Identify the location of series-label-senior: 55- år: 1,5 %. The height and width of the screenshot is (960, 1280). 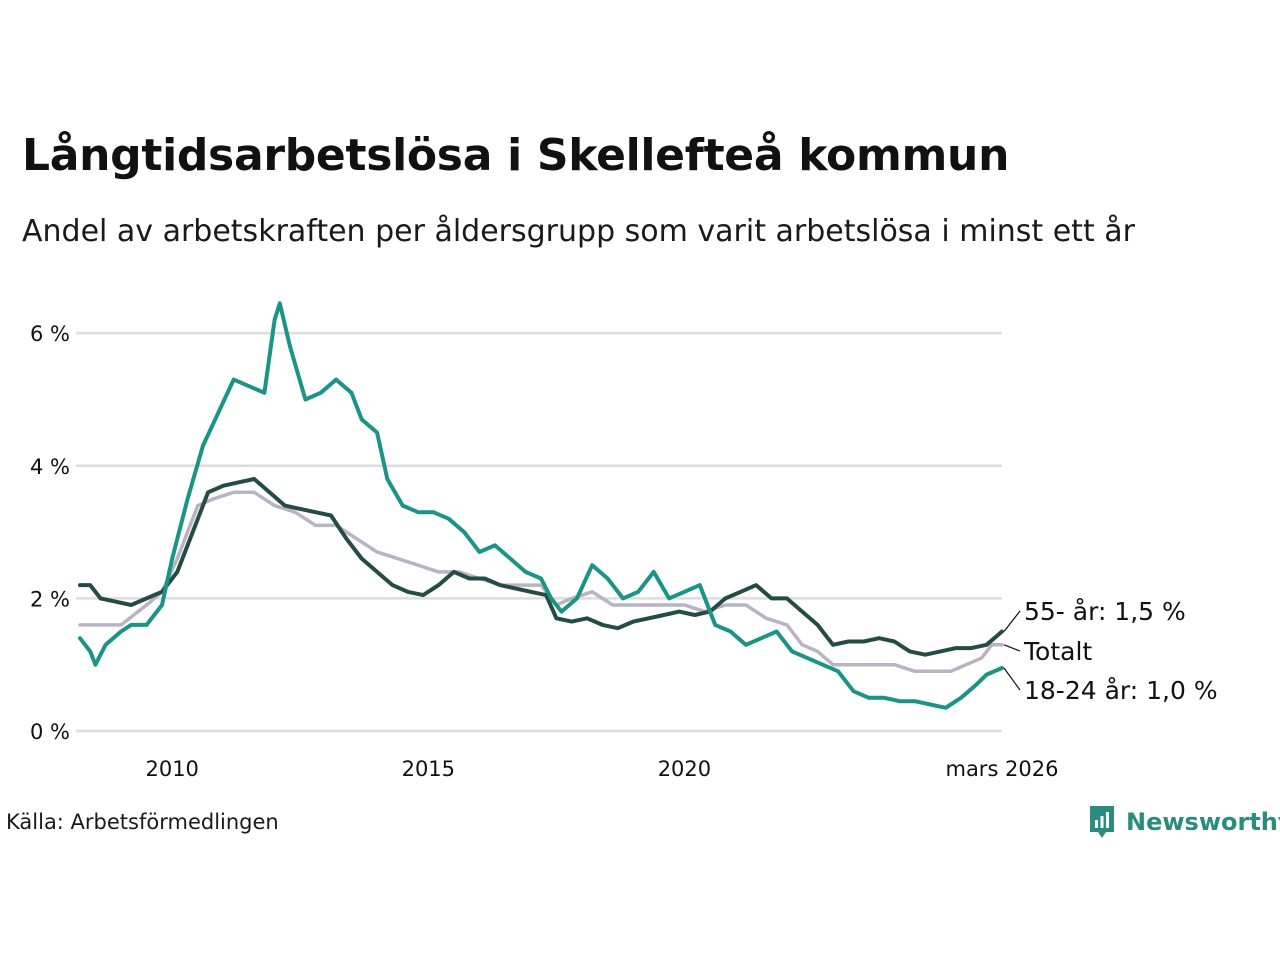
(1105, 611).